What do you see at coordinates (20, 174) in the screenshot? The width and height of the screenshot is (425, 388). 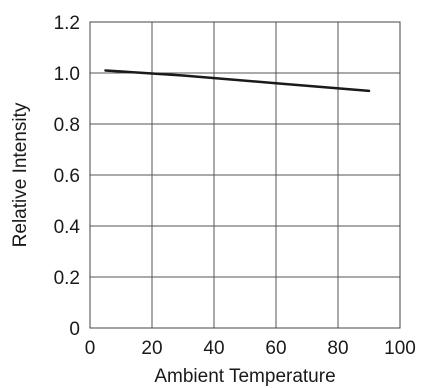 I see `y-axis-title: Relative Intensity` at bounding box center [20, 174].